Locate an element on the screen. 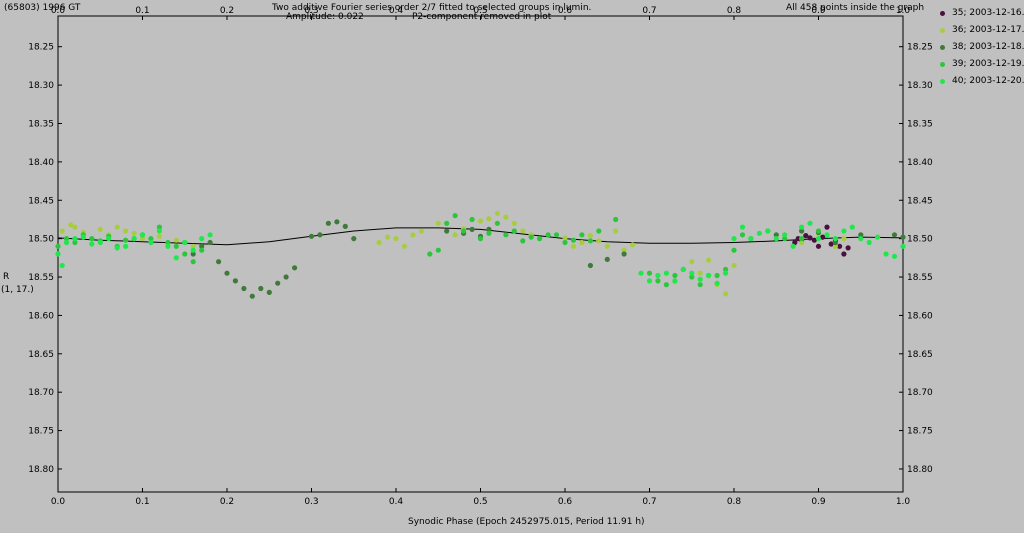  y-tick-label-right: 18.25 is located at coordinates (920, 48).